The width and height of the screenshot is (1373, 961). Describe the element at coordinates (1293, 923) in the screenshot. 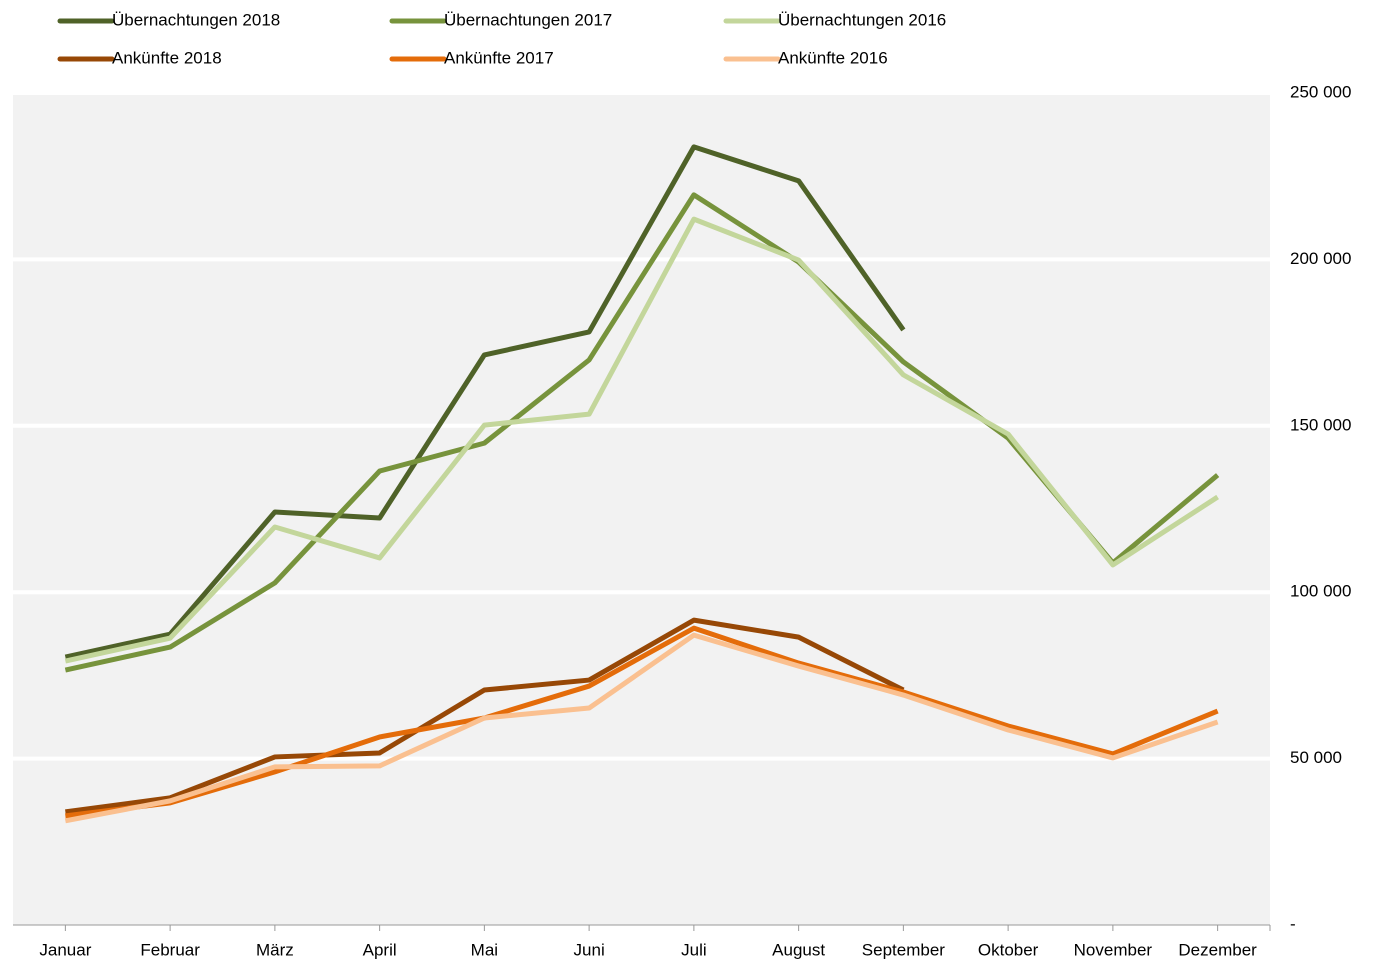

I see `y-tick-label: -` at that location.